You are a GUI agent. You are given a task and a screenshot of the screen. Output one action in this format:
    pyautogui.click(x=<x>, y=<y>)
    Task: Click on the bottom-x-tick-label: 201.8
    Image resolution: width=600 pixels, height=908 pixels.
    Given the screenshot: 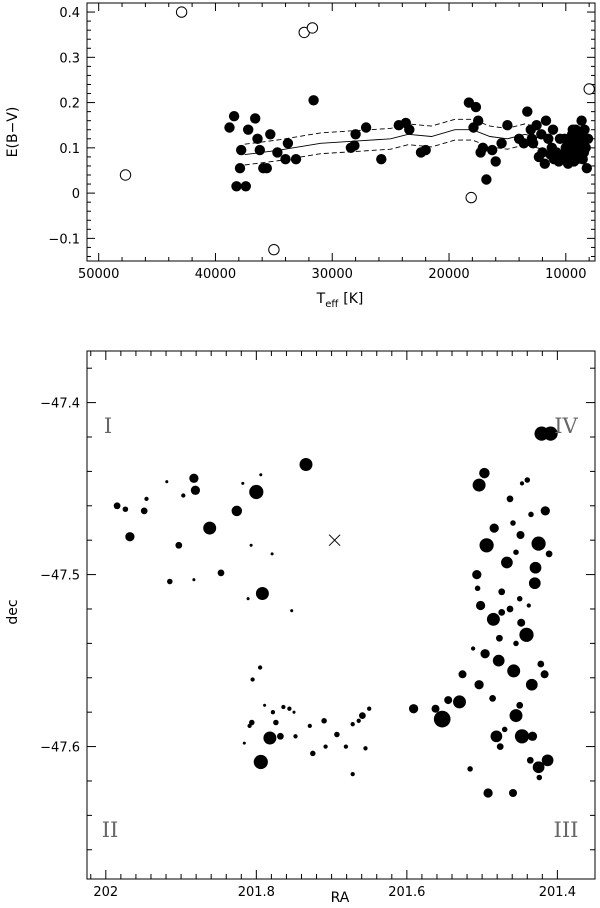 What is the action you would take?
    pyautogui.click(x=256, y=892)
    